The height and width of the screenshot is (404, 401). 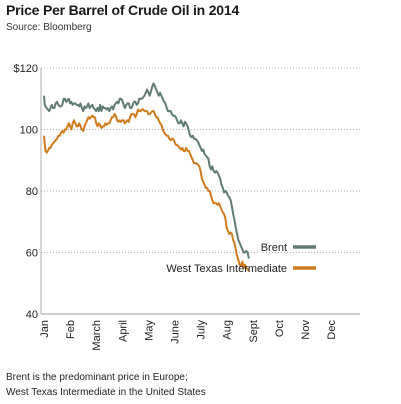 I want to click on x-tick-label: Sept, so click(x=254, y=331).